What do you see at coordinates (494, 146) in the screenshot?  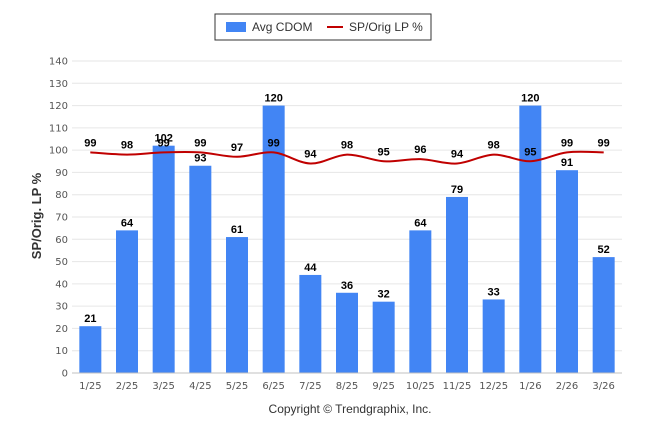 I see `line-label-12/25: 98` at bounding box center [494, 146].